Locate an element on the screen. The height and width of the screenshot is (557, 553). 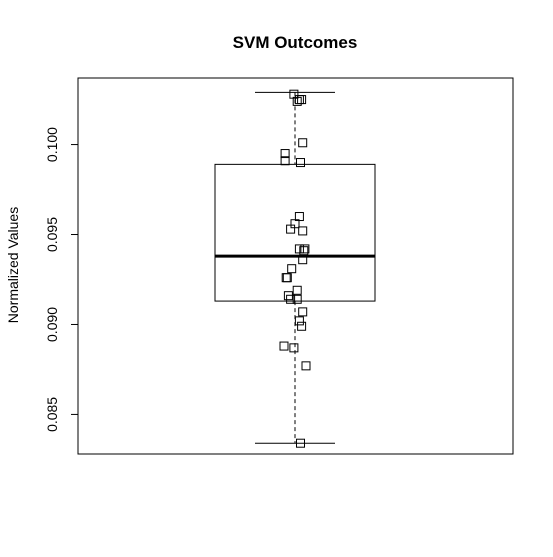
y-tick-label: 0.085 is located at coordinates (52, 414).